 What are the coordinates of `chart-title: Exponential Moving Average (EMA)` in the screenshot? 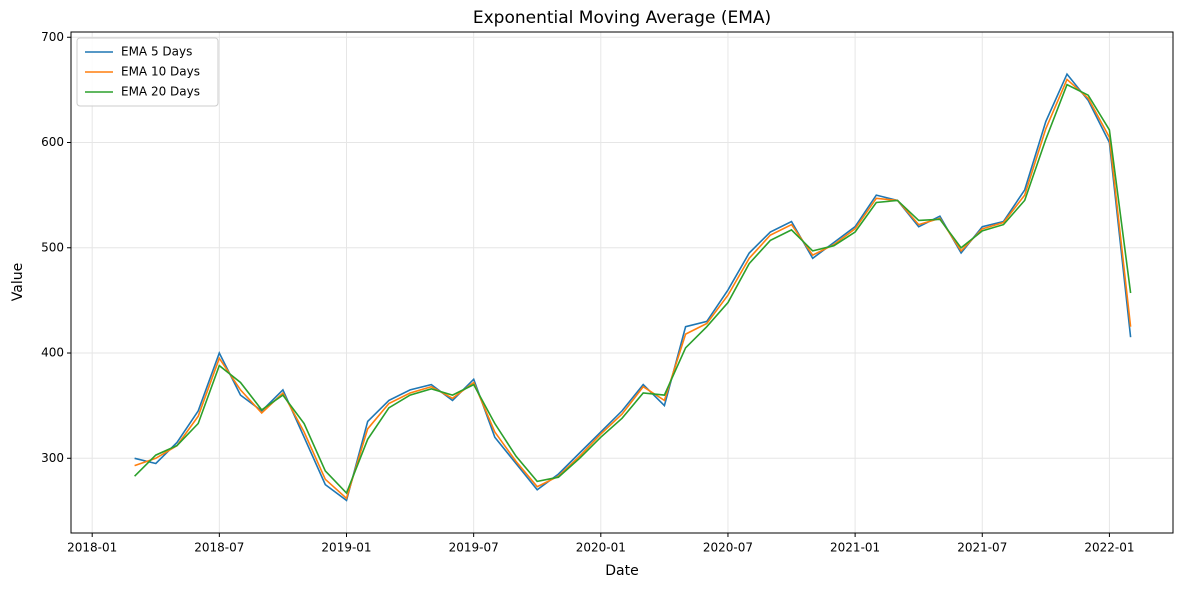 It's located at (622, 18).